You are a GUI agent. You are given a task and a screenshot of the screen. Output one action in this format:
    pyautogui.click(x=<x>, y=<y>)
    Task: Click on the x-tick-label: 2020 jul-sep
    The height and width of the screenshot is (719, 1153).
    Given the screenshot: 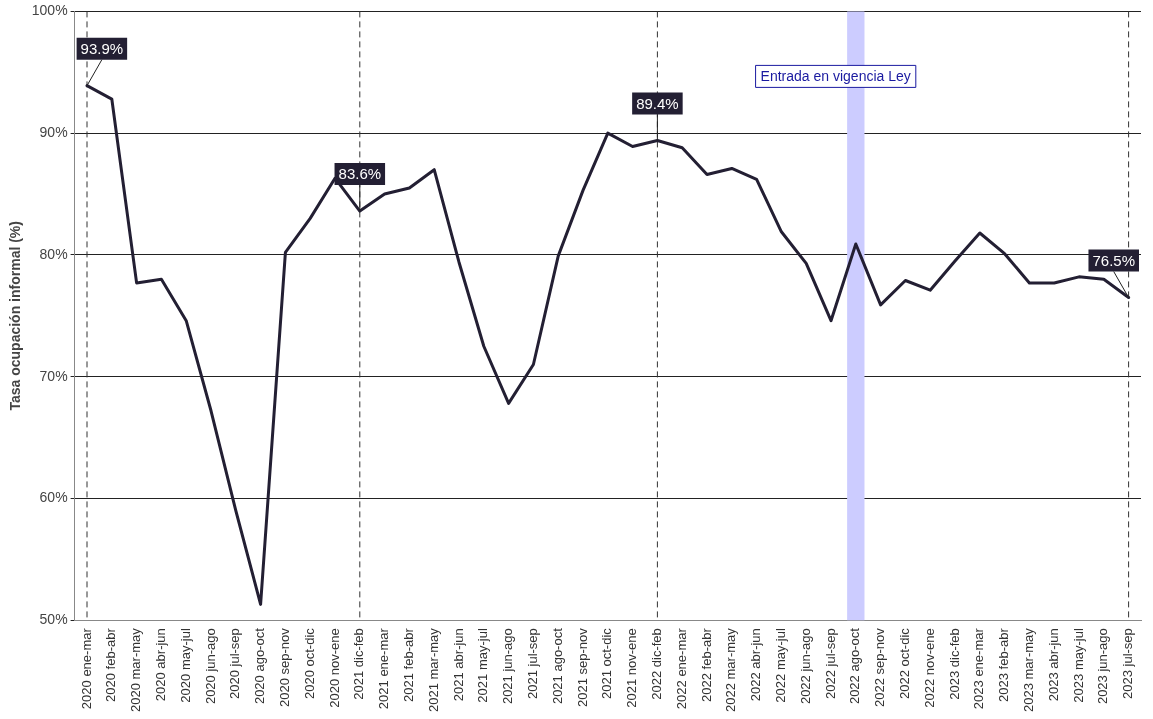 What is the action you would take?
    pyautogui.click(x=235, y=664)
    